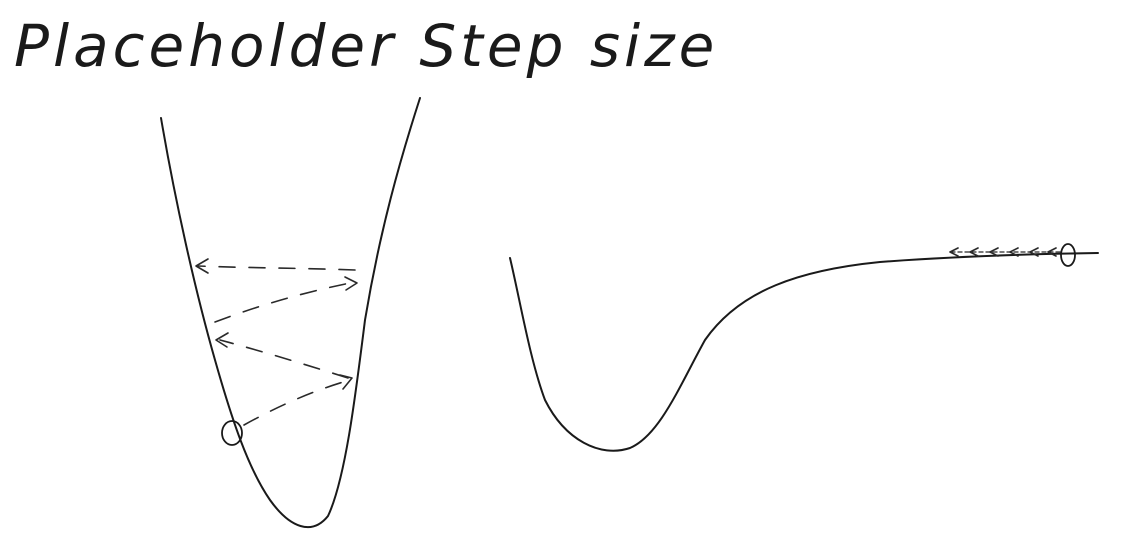 The image size is (1139, 542). Describe the element at coordinates (232, 433) in the screenshot. I see `left-start-point` at that location.